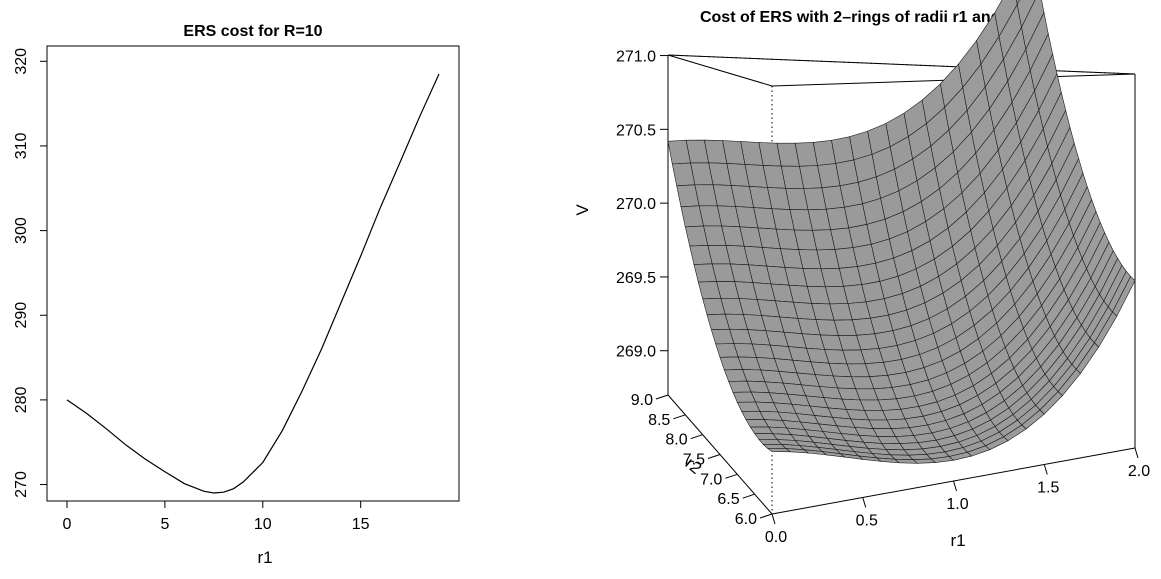 This screenshot has height=579, width=1161. I want to click on surface-y-axis: 6.0 6.5 7.0 7.5 8.0 8.5 9.0, so click(702, 460).